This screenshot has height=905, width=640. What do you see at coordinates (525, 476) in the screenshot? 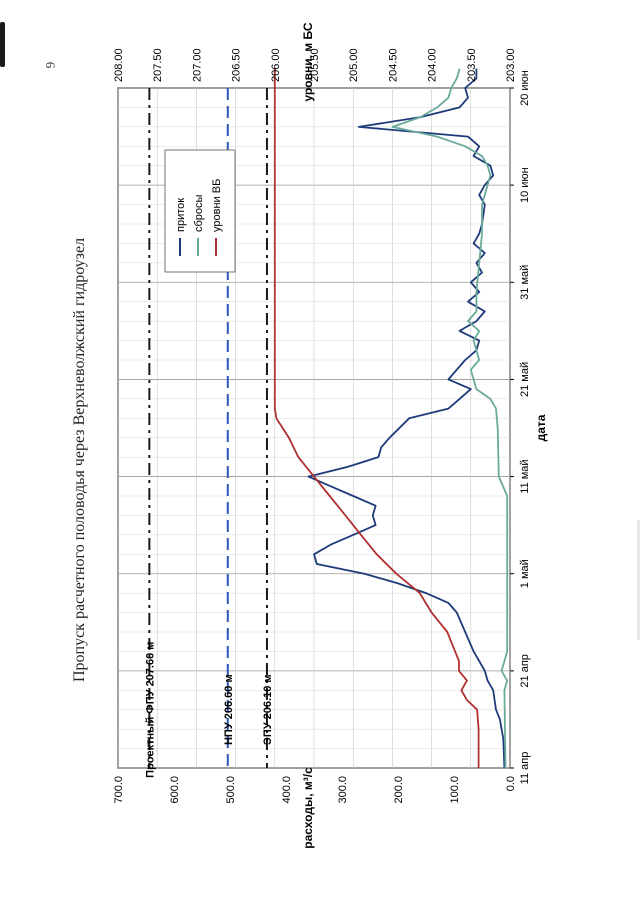
I see `x-tick-label: 11 май` at bounding box center [525, 476].